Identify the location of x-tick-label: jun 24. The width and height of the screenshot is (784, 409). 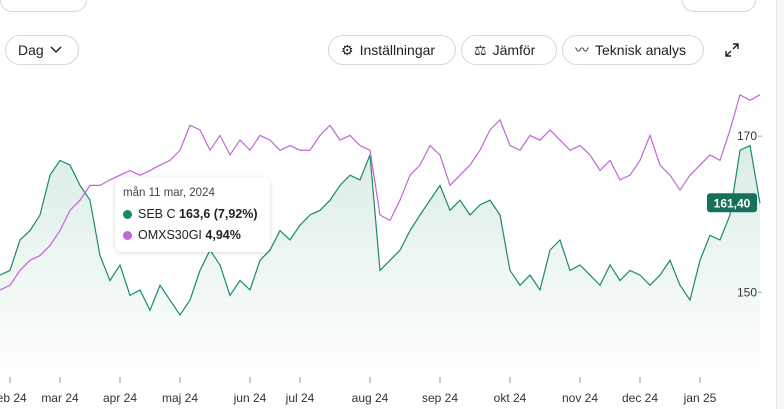
(250, 398).